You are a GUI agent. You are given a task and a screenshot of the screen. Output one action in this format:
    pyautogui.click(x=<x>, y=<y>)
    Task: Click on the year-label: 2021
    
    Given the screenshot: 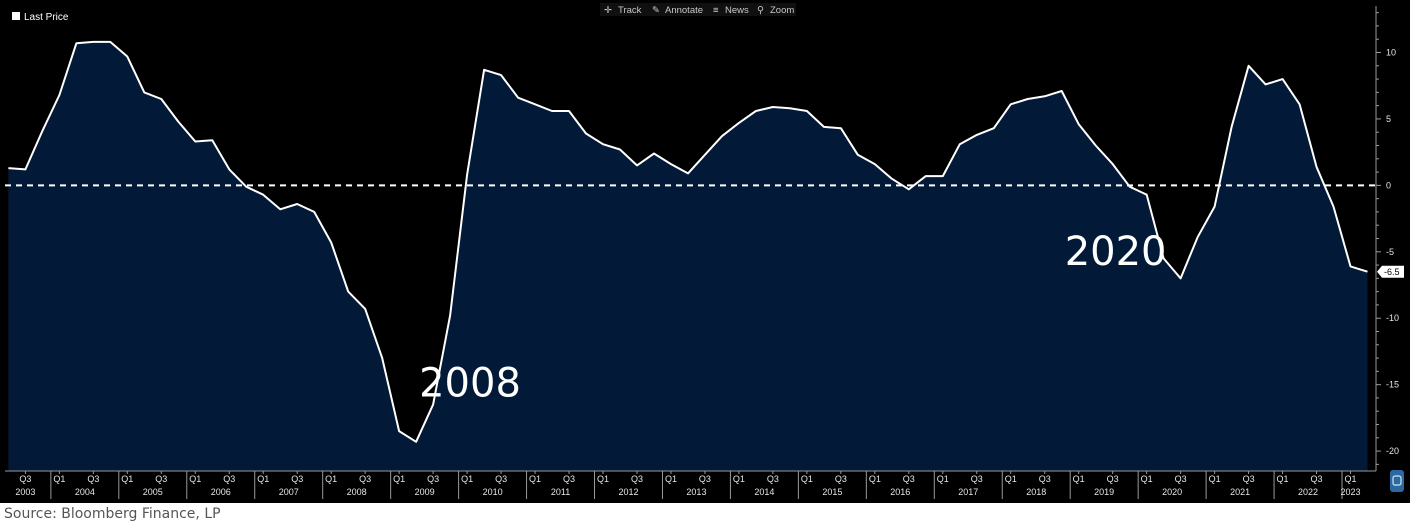 What is the action you would take?
    pyautogui.click(x=1240, y=492)
    